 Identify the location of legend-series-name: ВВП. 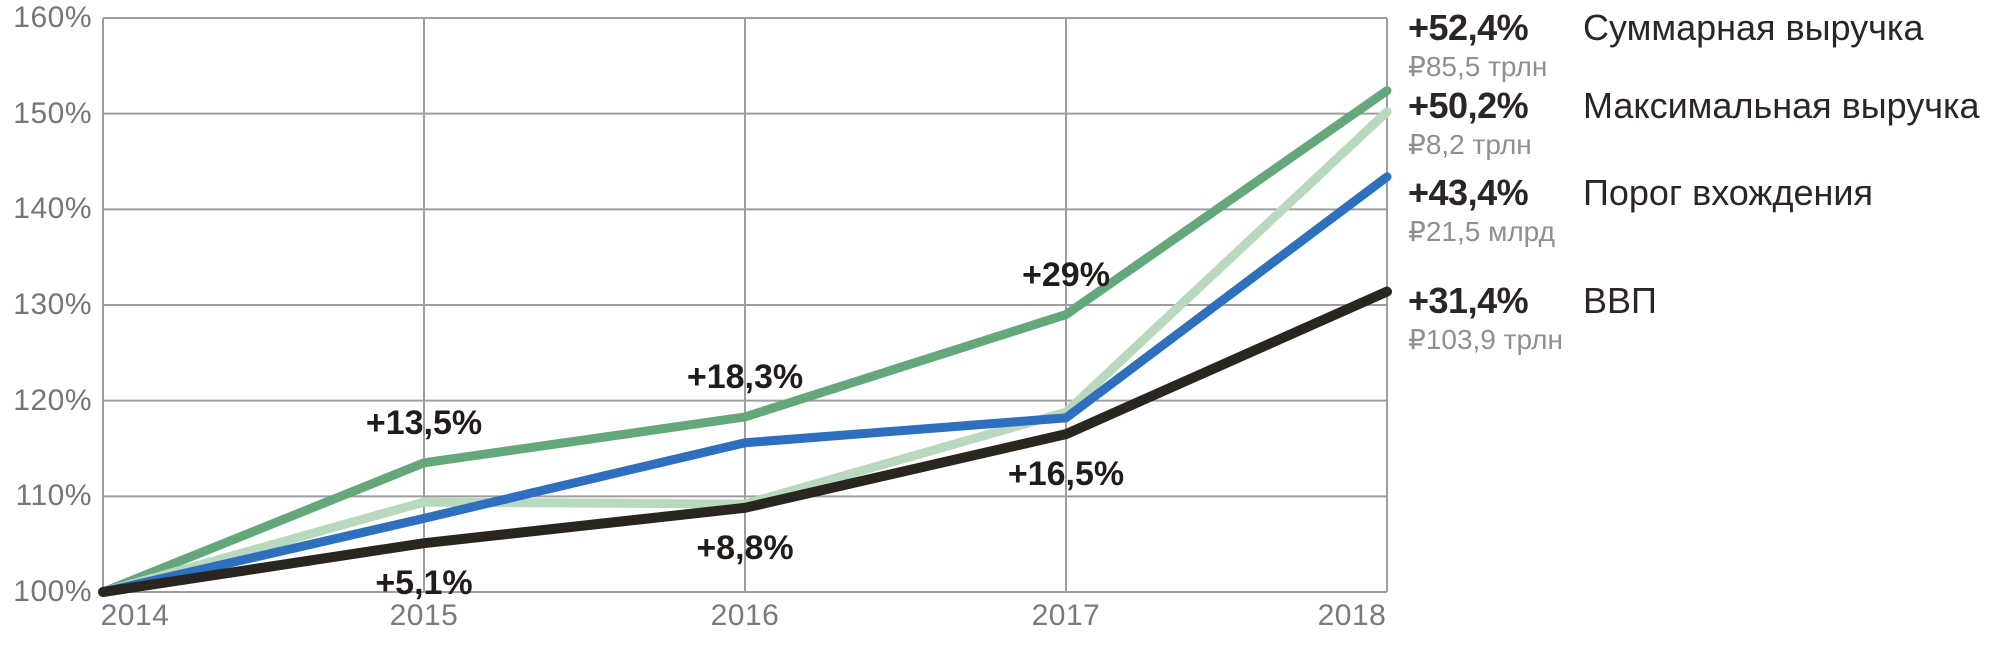
(1620, 300).